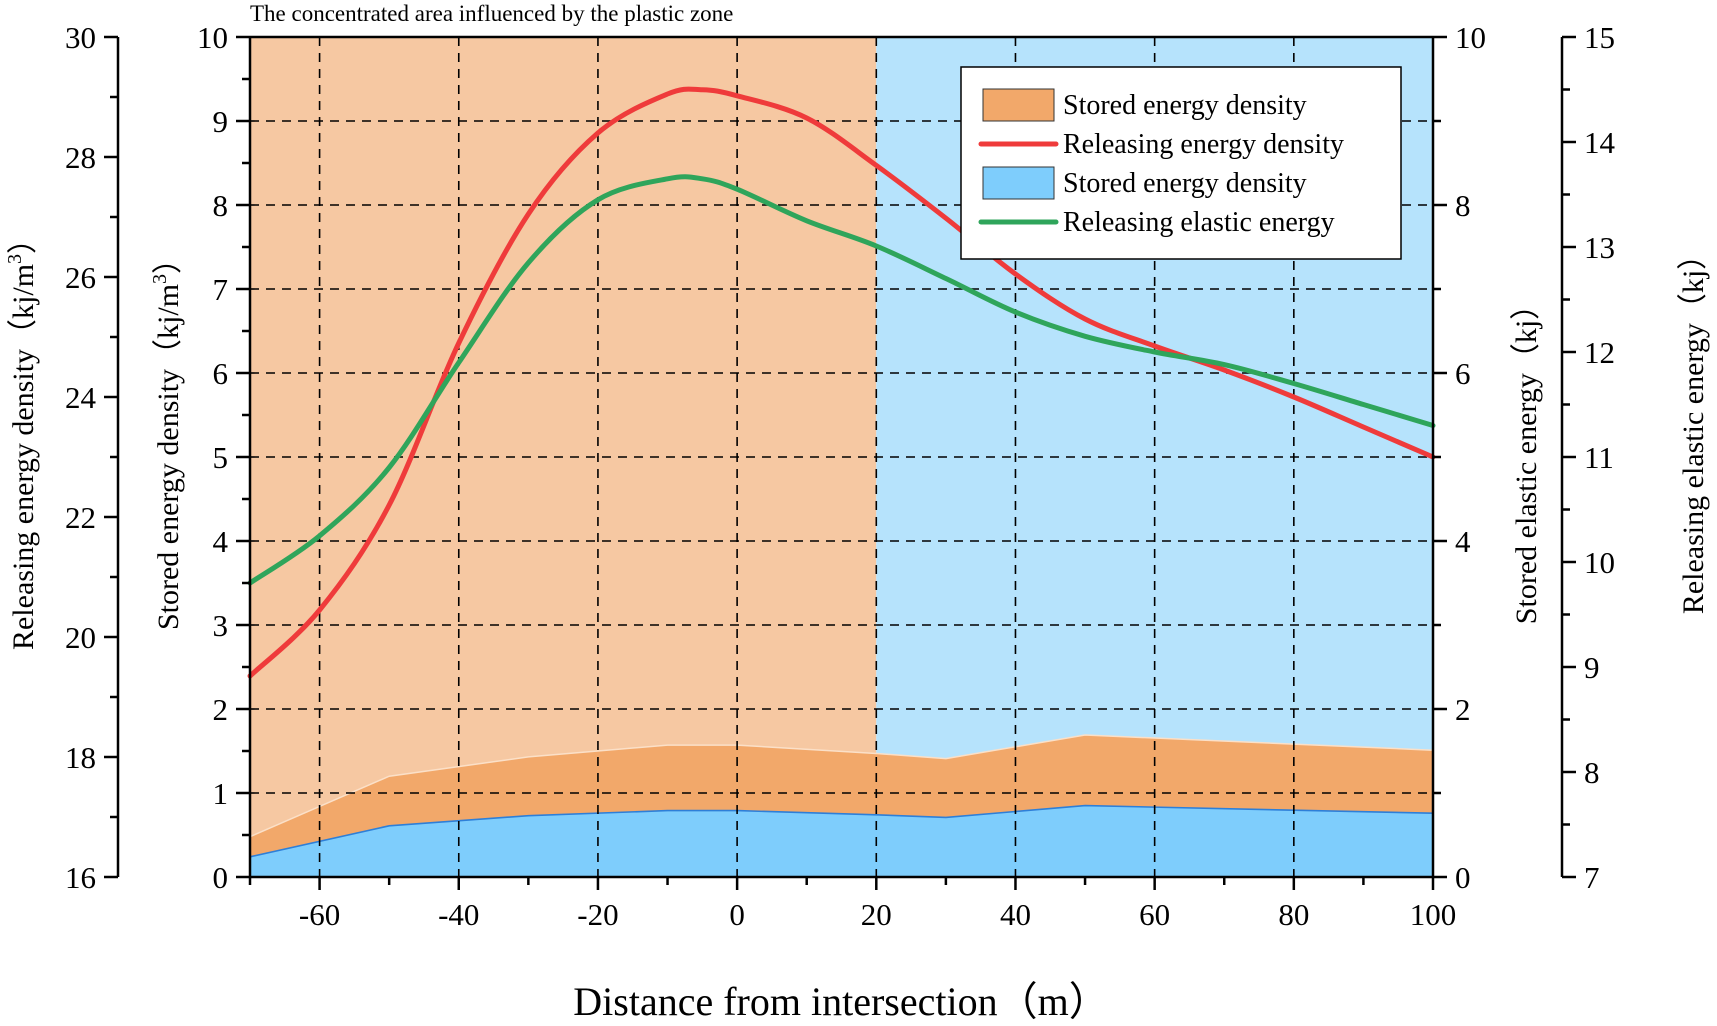 Image resolution: width=1717 pixels, height=1026 pixels. What do you see at coordinates (212, 37) in the screenshot?
I see `left_inner-tick-label: 10` at bounding box center [212, 37].